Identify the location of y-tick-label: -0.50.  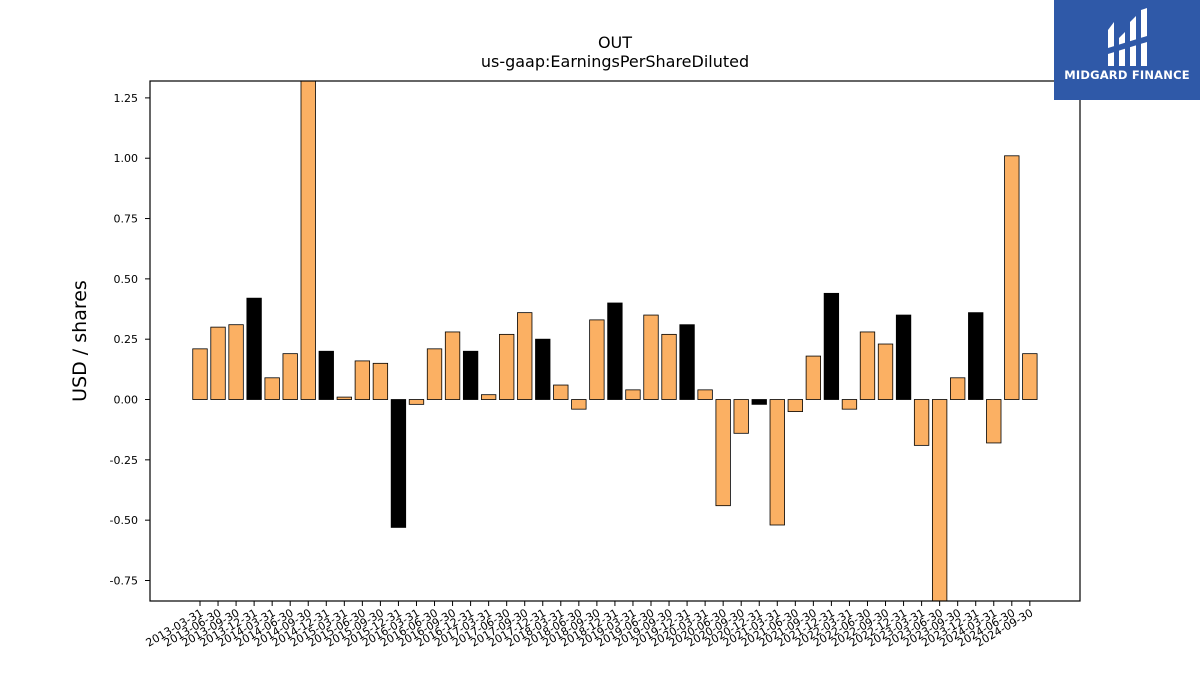
(124, 520).